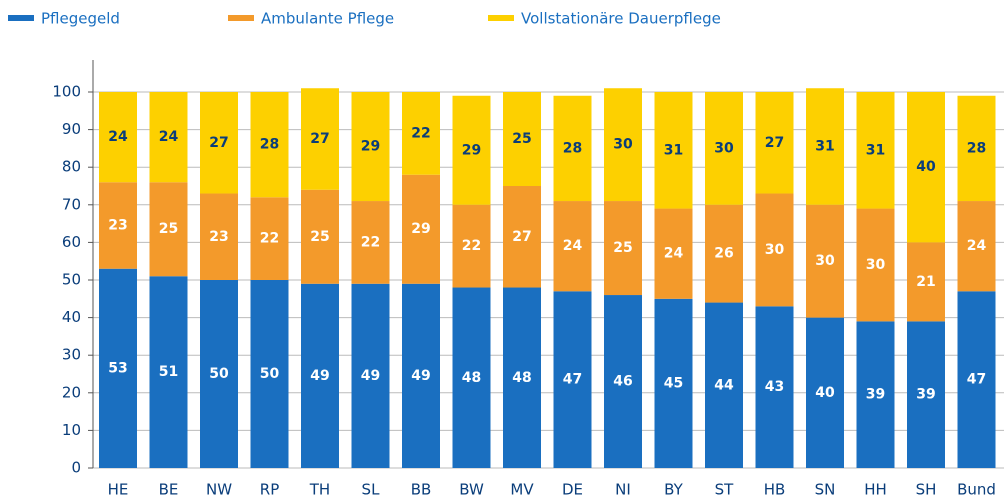 The width and height of the screenshot is (1008, 502). Describe the element at coordinates (71, 242) in the screenshot. I see `y-tick-label: 60` at that location.